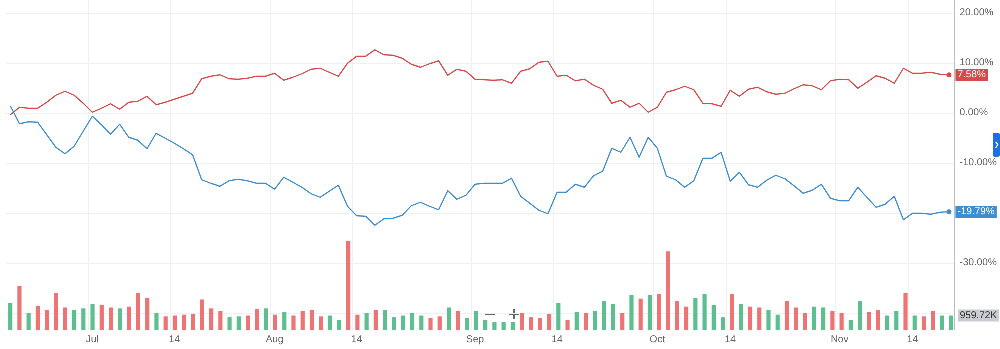 Image resolution: width=1000 pixels, height=349 pixels. Describe the element at coordinates (977, 13) in the screenshot. I see `y-tick-label: 20.00%` at that location.